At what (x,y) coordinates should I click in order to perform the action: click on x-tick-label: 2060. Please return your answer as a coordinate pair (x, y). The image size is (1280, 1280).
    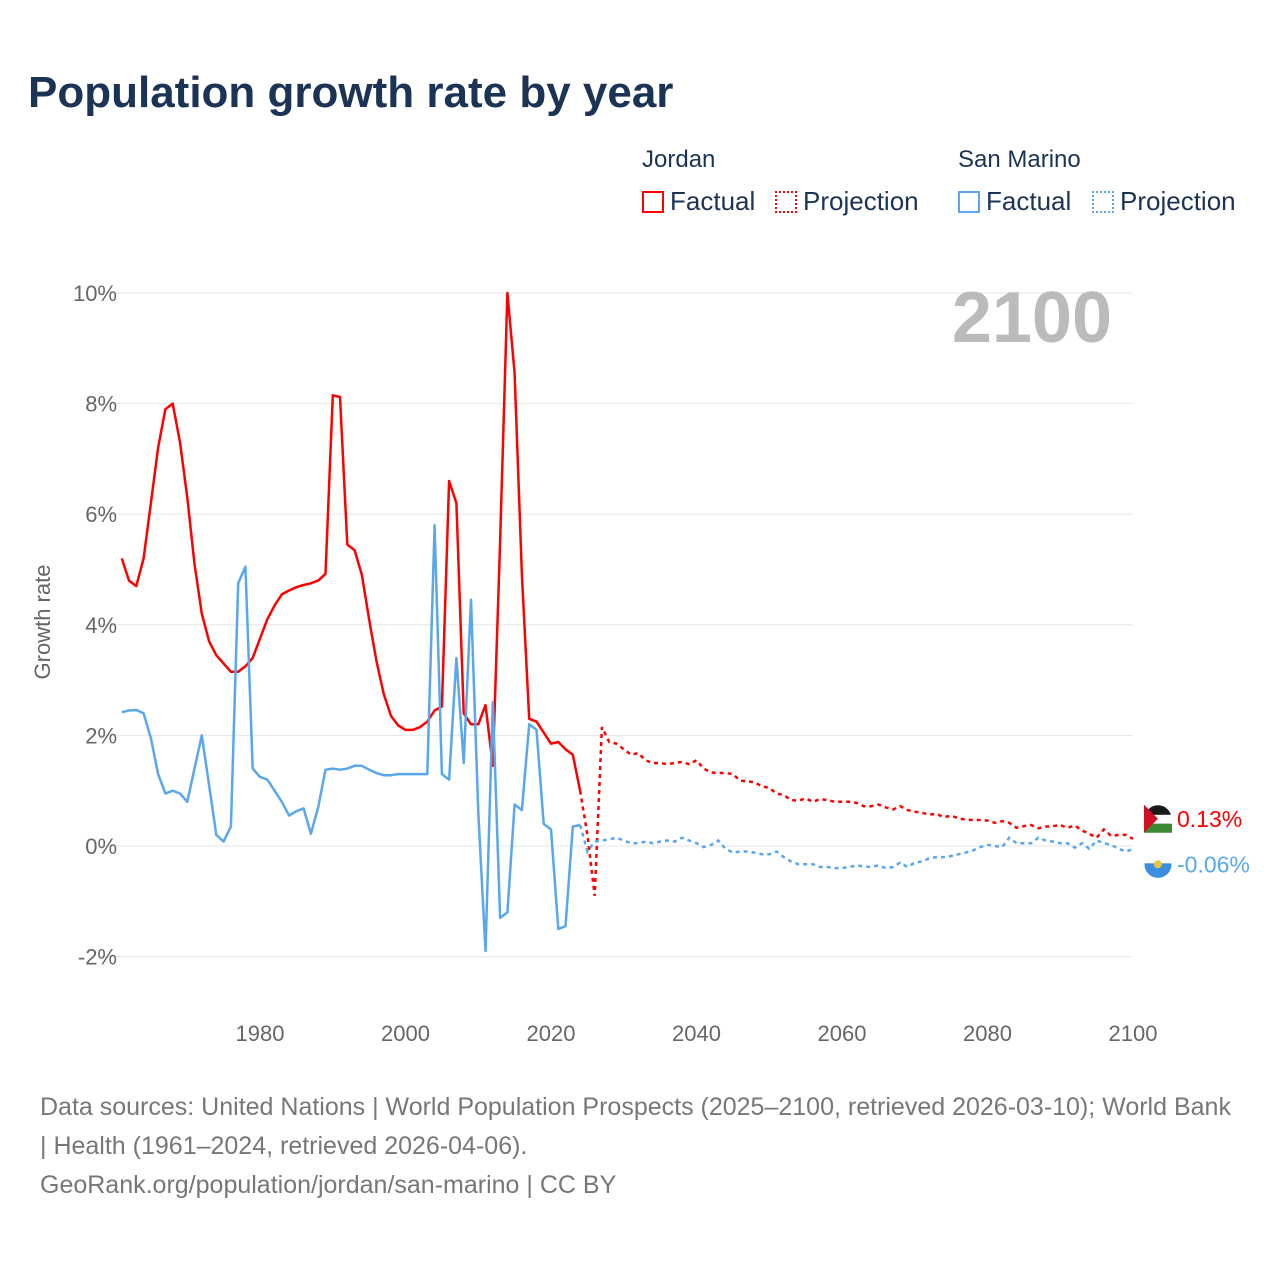
    Looking at the image, I should click on (842, 1033).